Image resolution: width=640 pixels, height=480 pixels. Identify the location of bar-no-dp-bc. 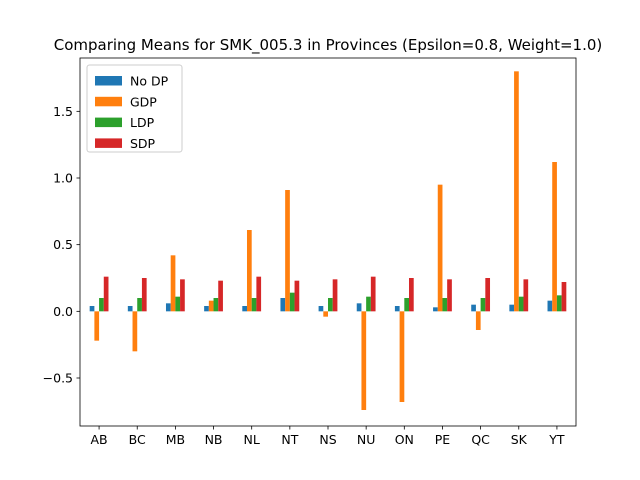
(130, 309).